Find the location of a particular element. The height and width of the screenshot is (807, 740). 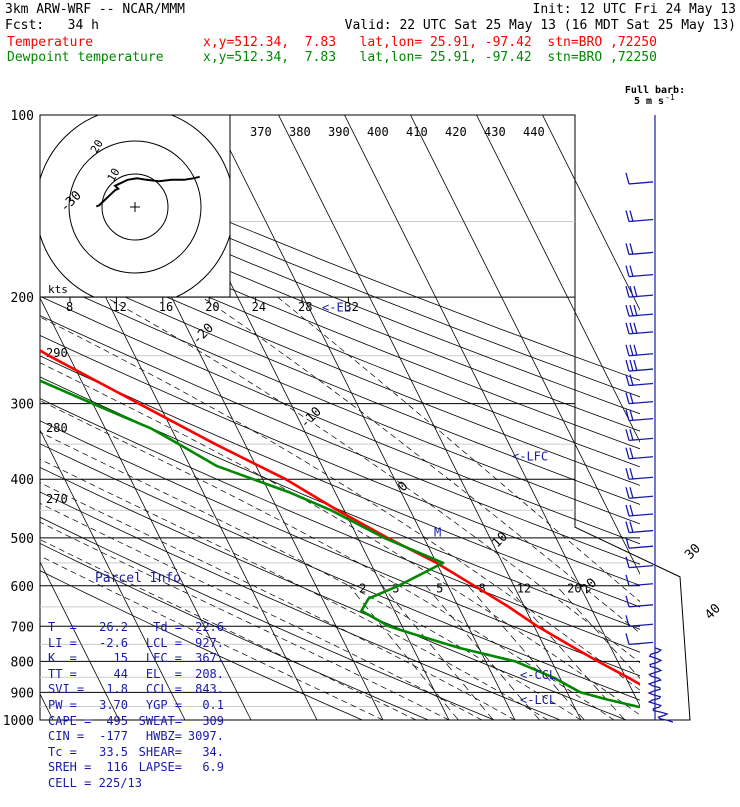

isotherm-label: 20 is located at coordinates (589, 587).